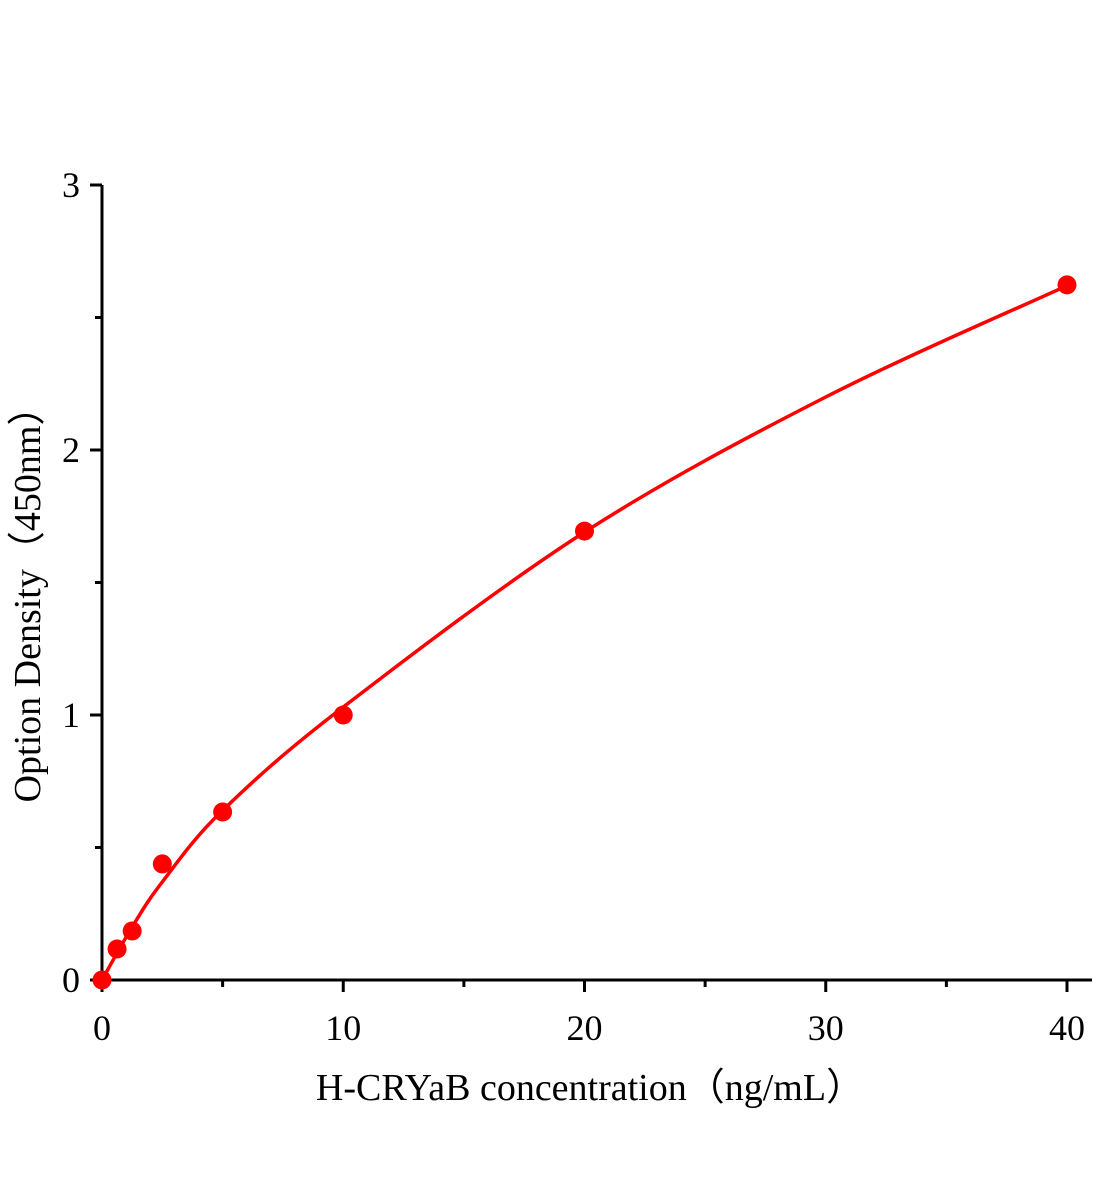 The image size is (1104, 1200). I want to click on y-tick-labels: 0 1 2 3, so click(71, 582).